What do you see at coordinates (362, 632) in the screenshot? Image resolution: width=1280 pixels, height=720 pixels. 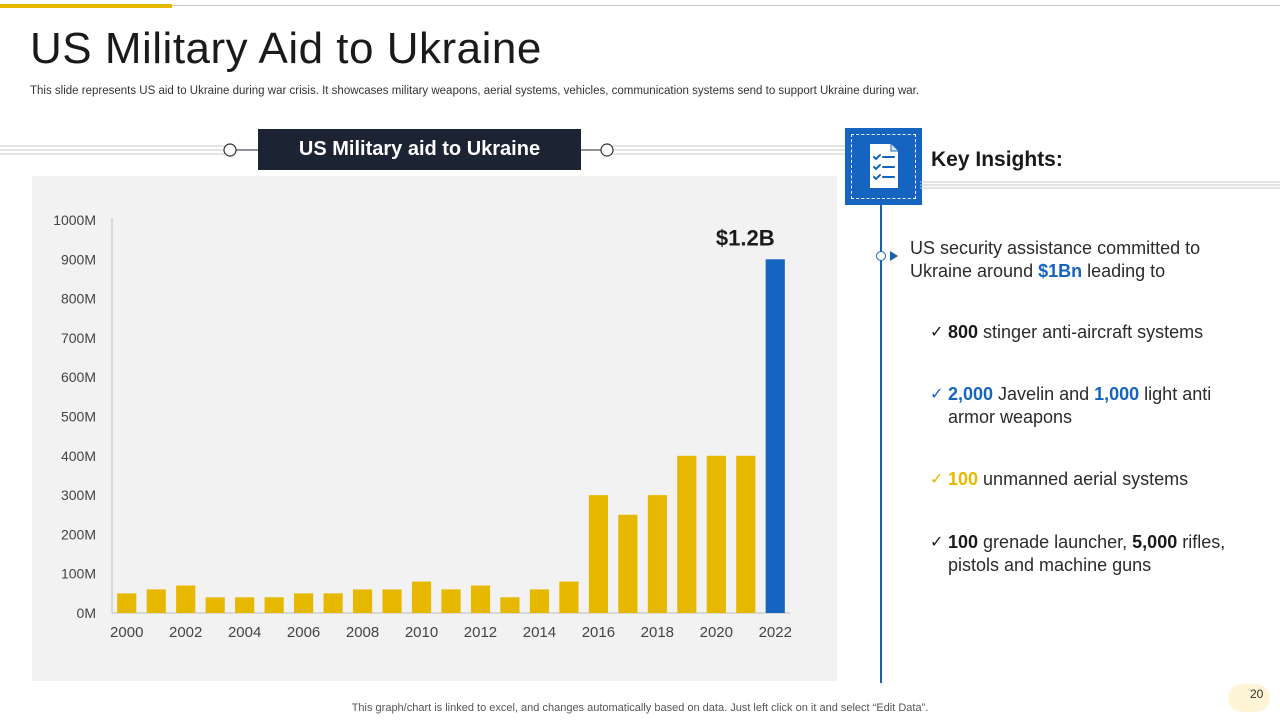 I see `x-tick-label: 2008` at bounding box center [362, 632].